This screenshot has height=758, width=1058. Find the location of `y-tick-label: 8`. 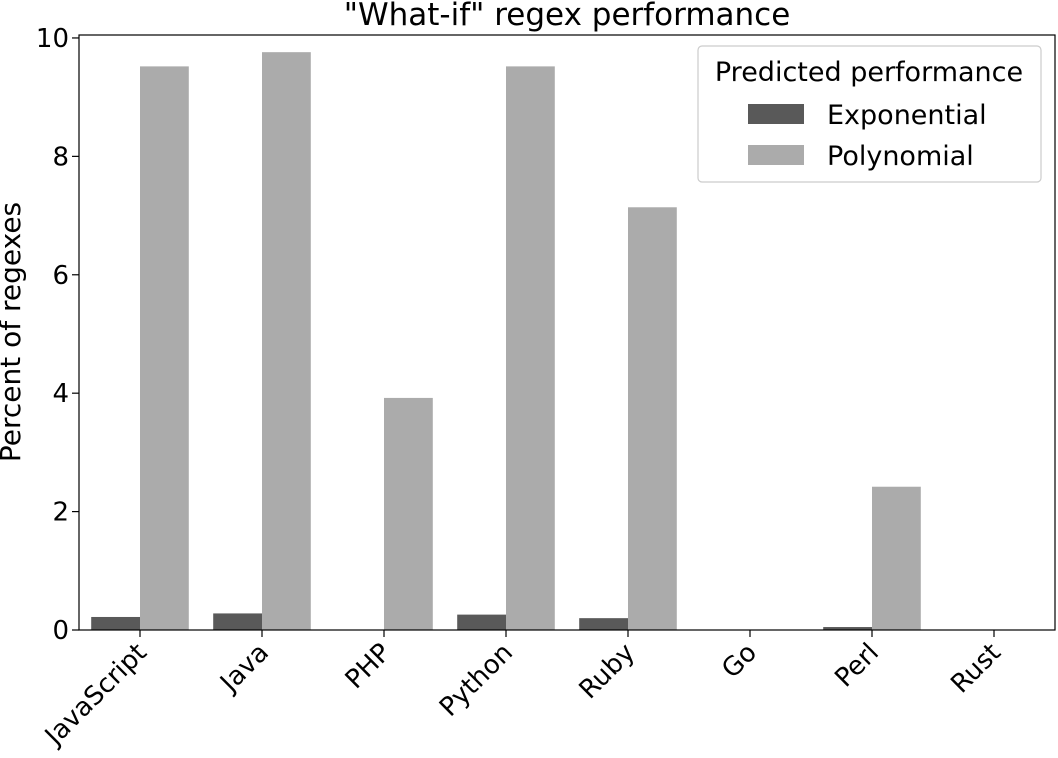

y-tick-label: 8 is located at coordinates (60, 157).